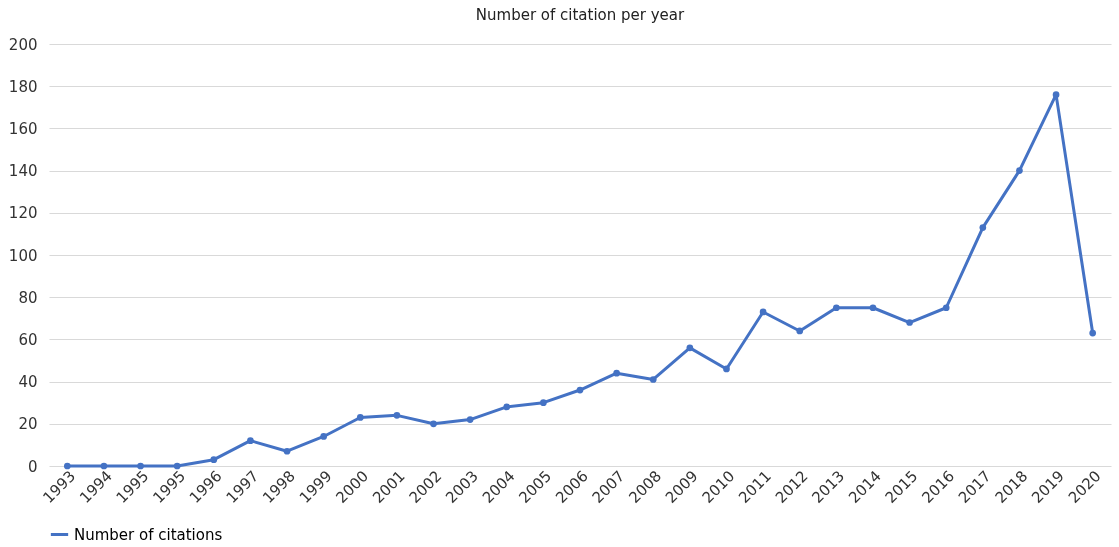  What do you see at coordinates (23, 86) in the screenshot?
I see `y-tick-label: 180` at bounding box center [23, 86].